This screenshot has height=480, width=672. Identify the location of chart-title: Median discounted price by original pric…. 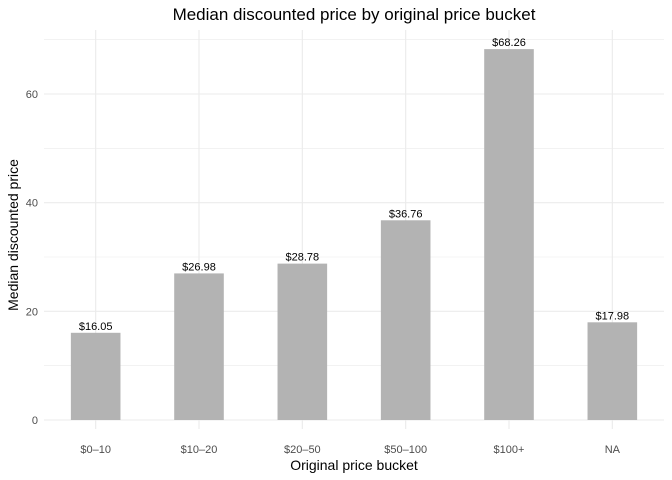
(354, 14).